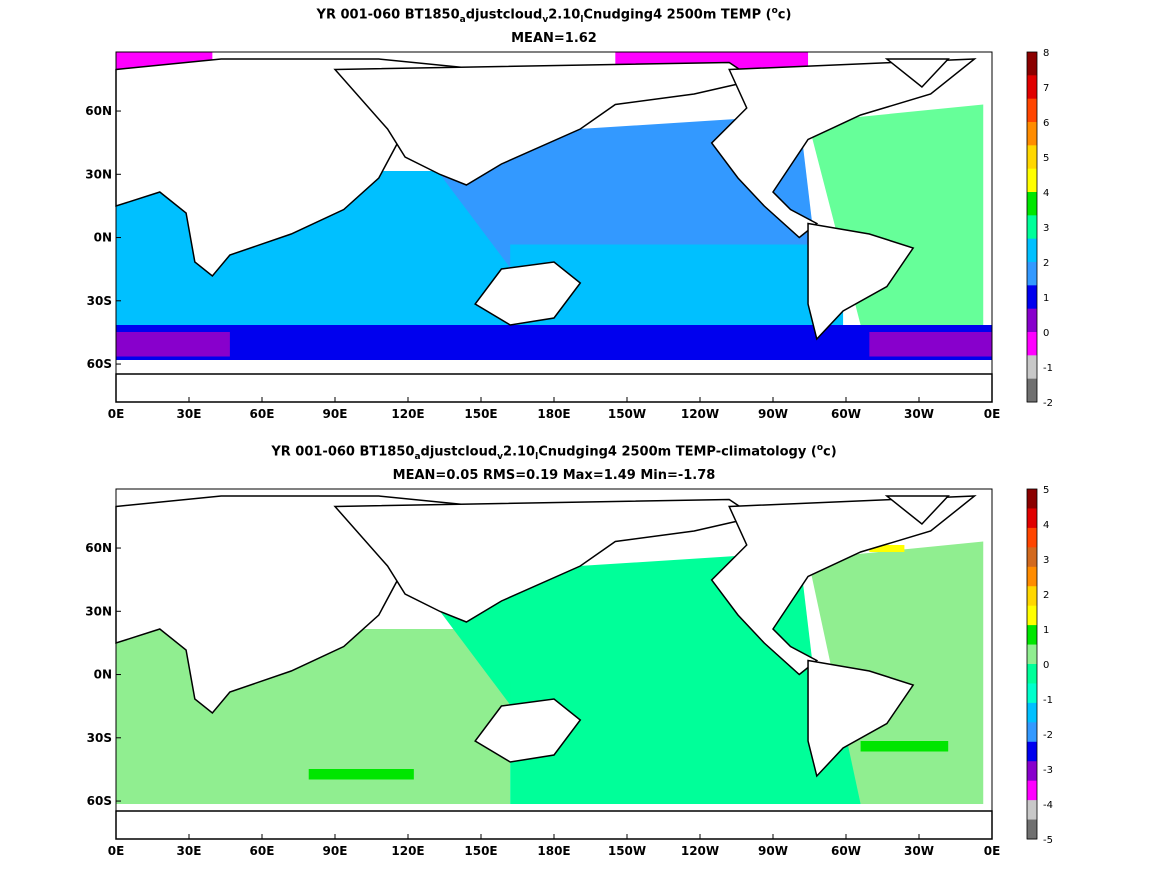 This screenshot has width=1167, height=875. What do you see at coordinates (1046, 123) in the screenshot?
I see `colorbar-tick-label: 6` at bounding box center [1046, 123].